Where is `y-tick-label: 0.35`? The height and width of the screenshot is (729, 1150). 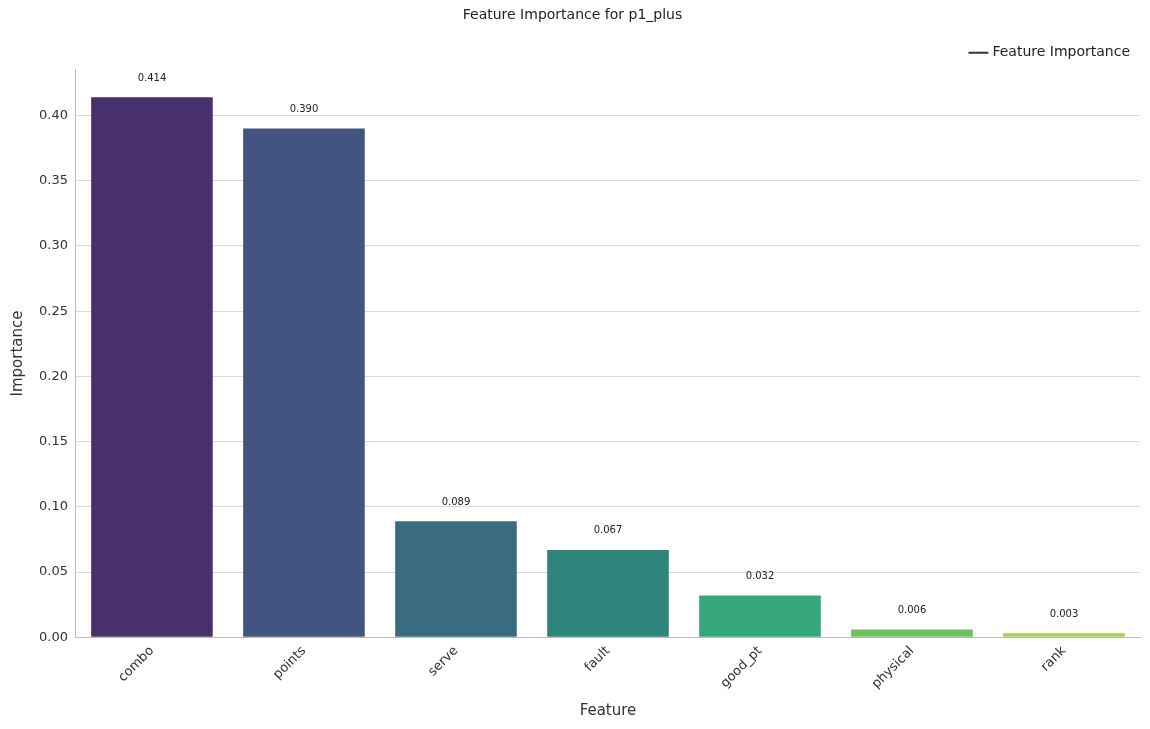
y-tick-label: 0.35 is located at coordinates (53, 180).